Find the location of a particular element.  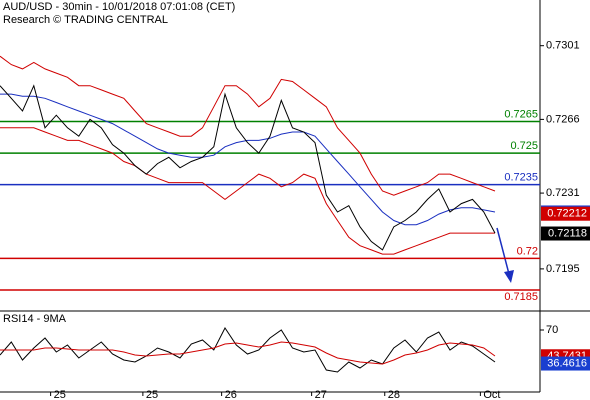

level-label: 0.725 is located at coordinates (524, 146).